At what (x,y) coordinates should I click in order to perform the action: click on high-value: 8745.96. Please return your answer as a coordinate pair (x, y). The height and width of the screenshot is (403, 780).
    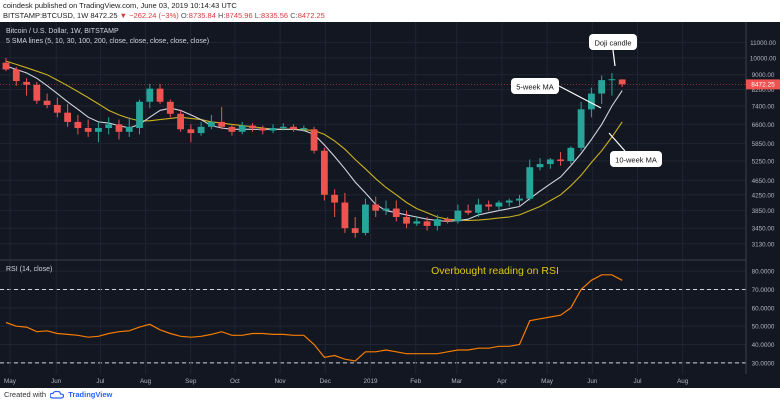
    Looking at the image, I should click on (239, 15).